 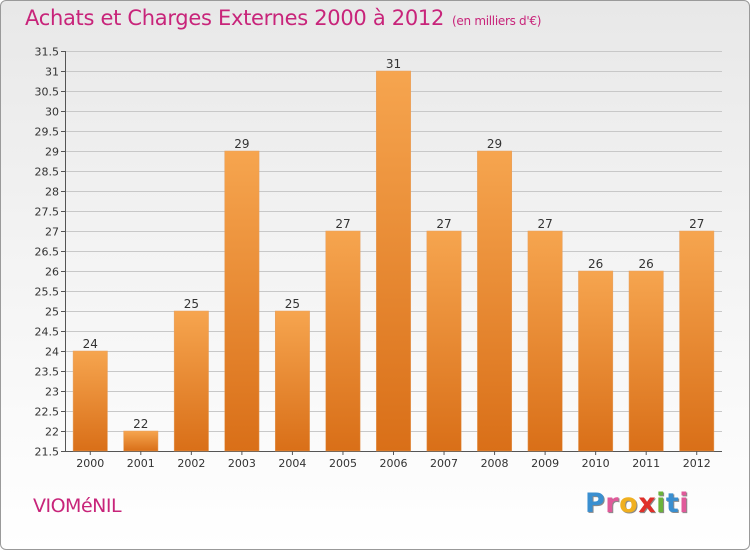 I want to click on y-tick-label: 22, so click(x=52, y=432).